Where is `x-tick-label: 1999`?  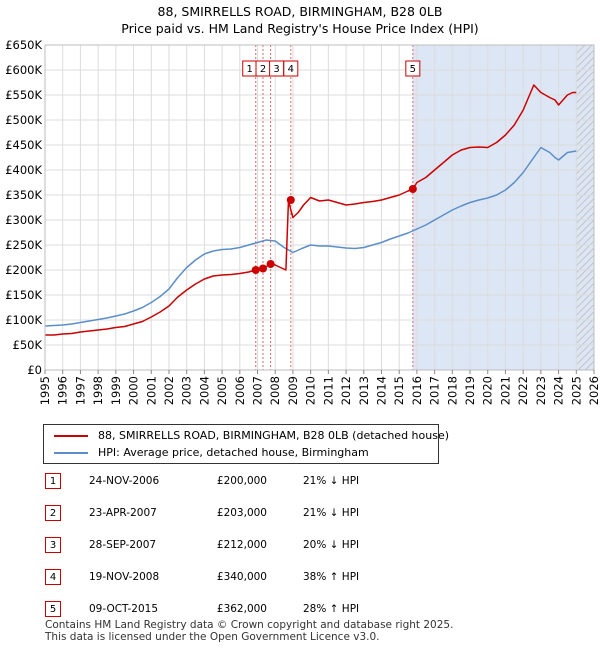
x-tick-label: 1999 is located at coordinates (116, 390).